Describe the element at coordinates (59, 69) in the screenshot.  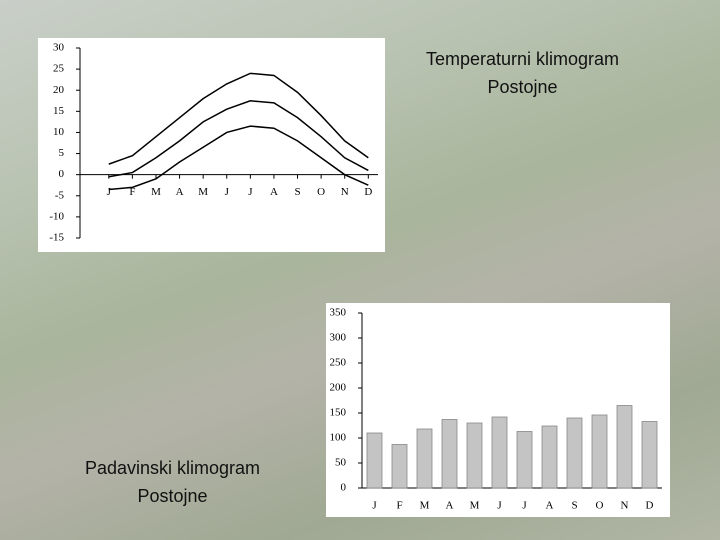
I see `y-tick-label: 25` at that location.